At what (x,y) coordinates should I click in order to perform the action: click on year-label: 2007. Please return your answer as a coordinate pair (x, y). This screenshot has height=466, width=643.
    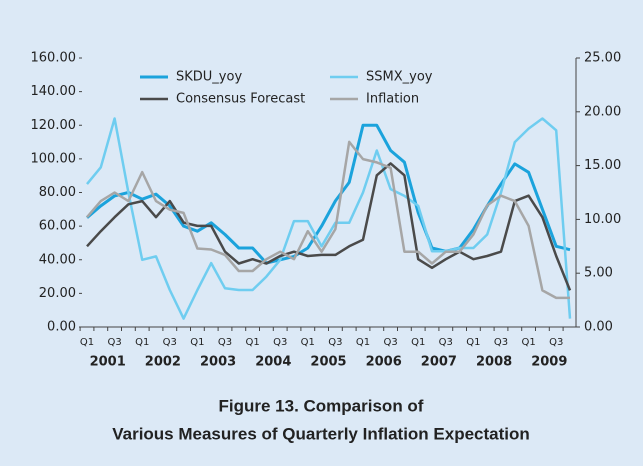
    Looking at the image, I should click on (439, 362).